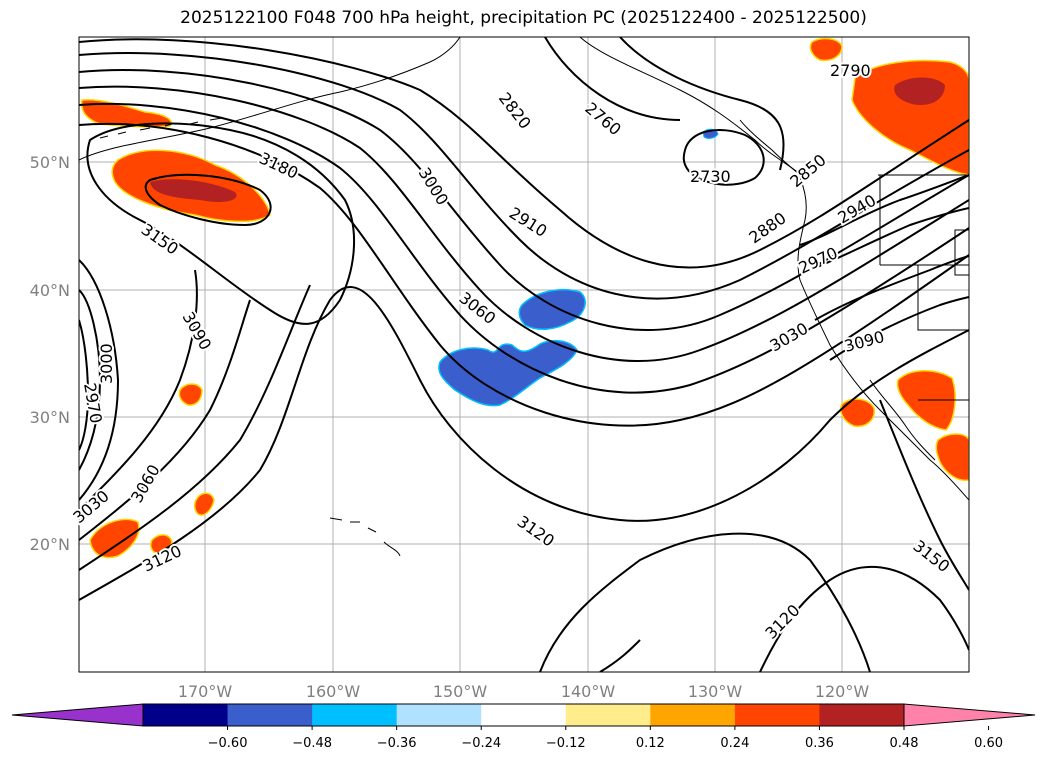 This screenshot has height=765, width=1047. What do you see at coordinates (650, 743) in the screenshot?
I see `colorbar-tick-label: 0.12` at bounding box center [650, 743].